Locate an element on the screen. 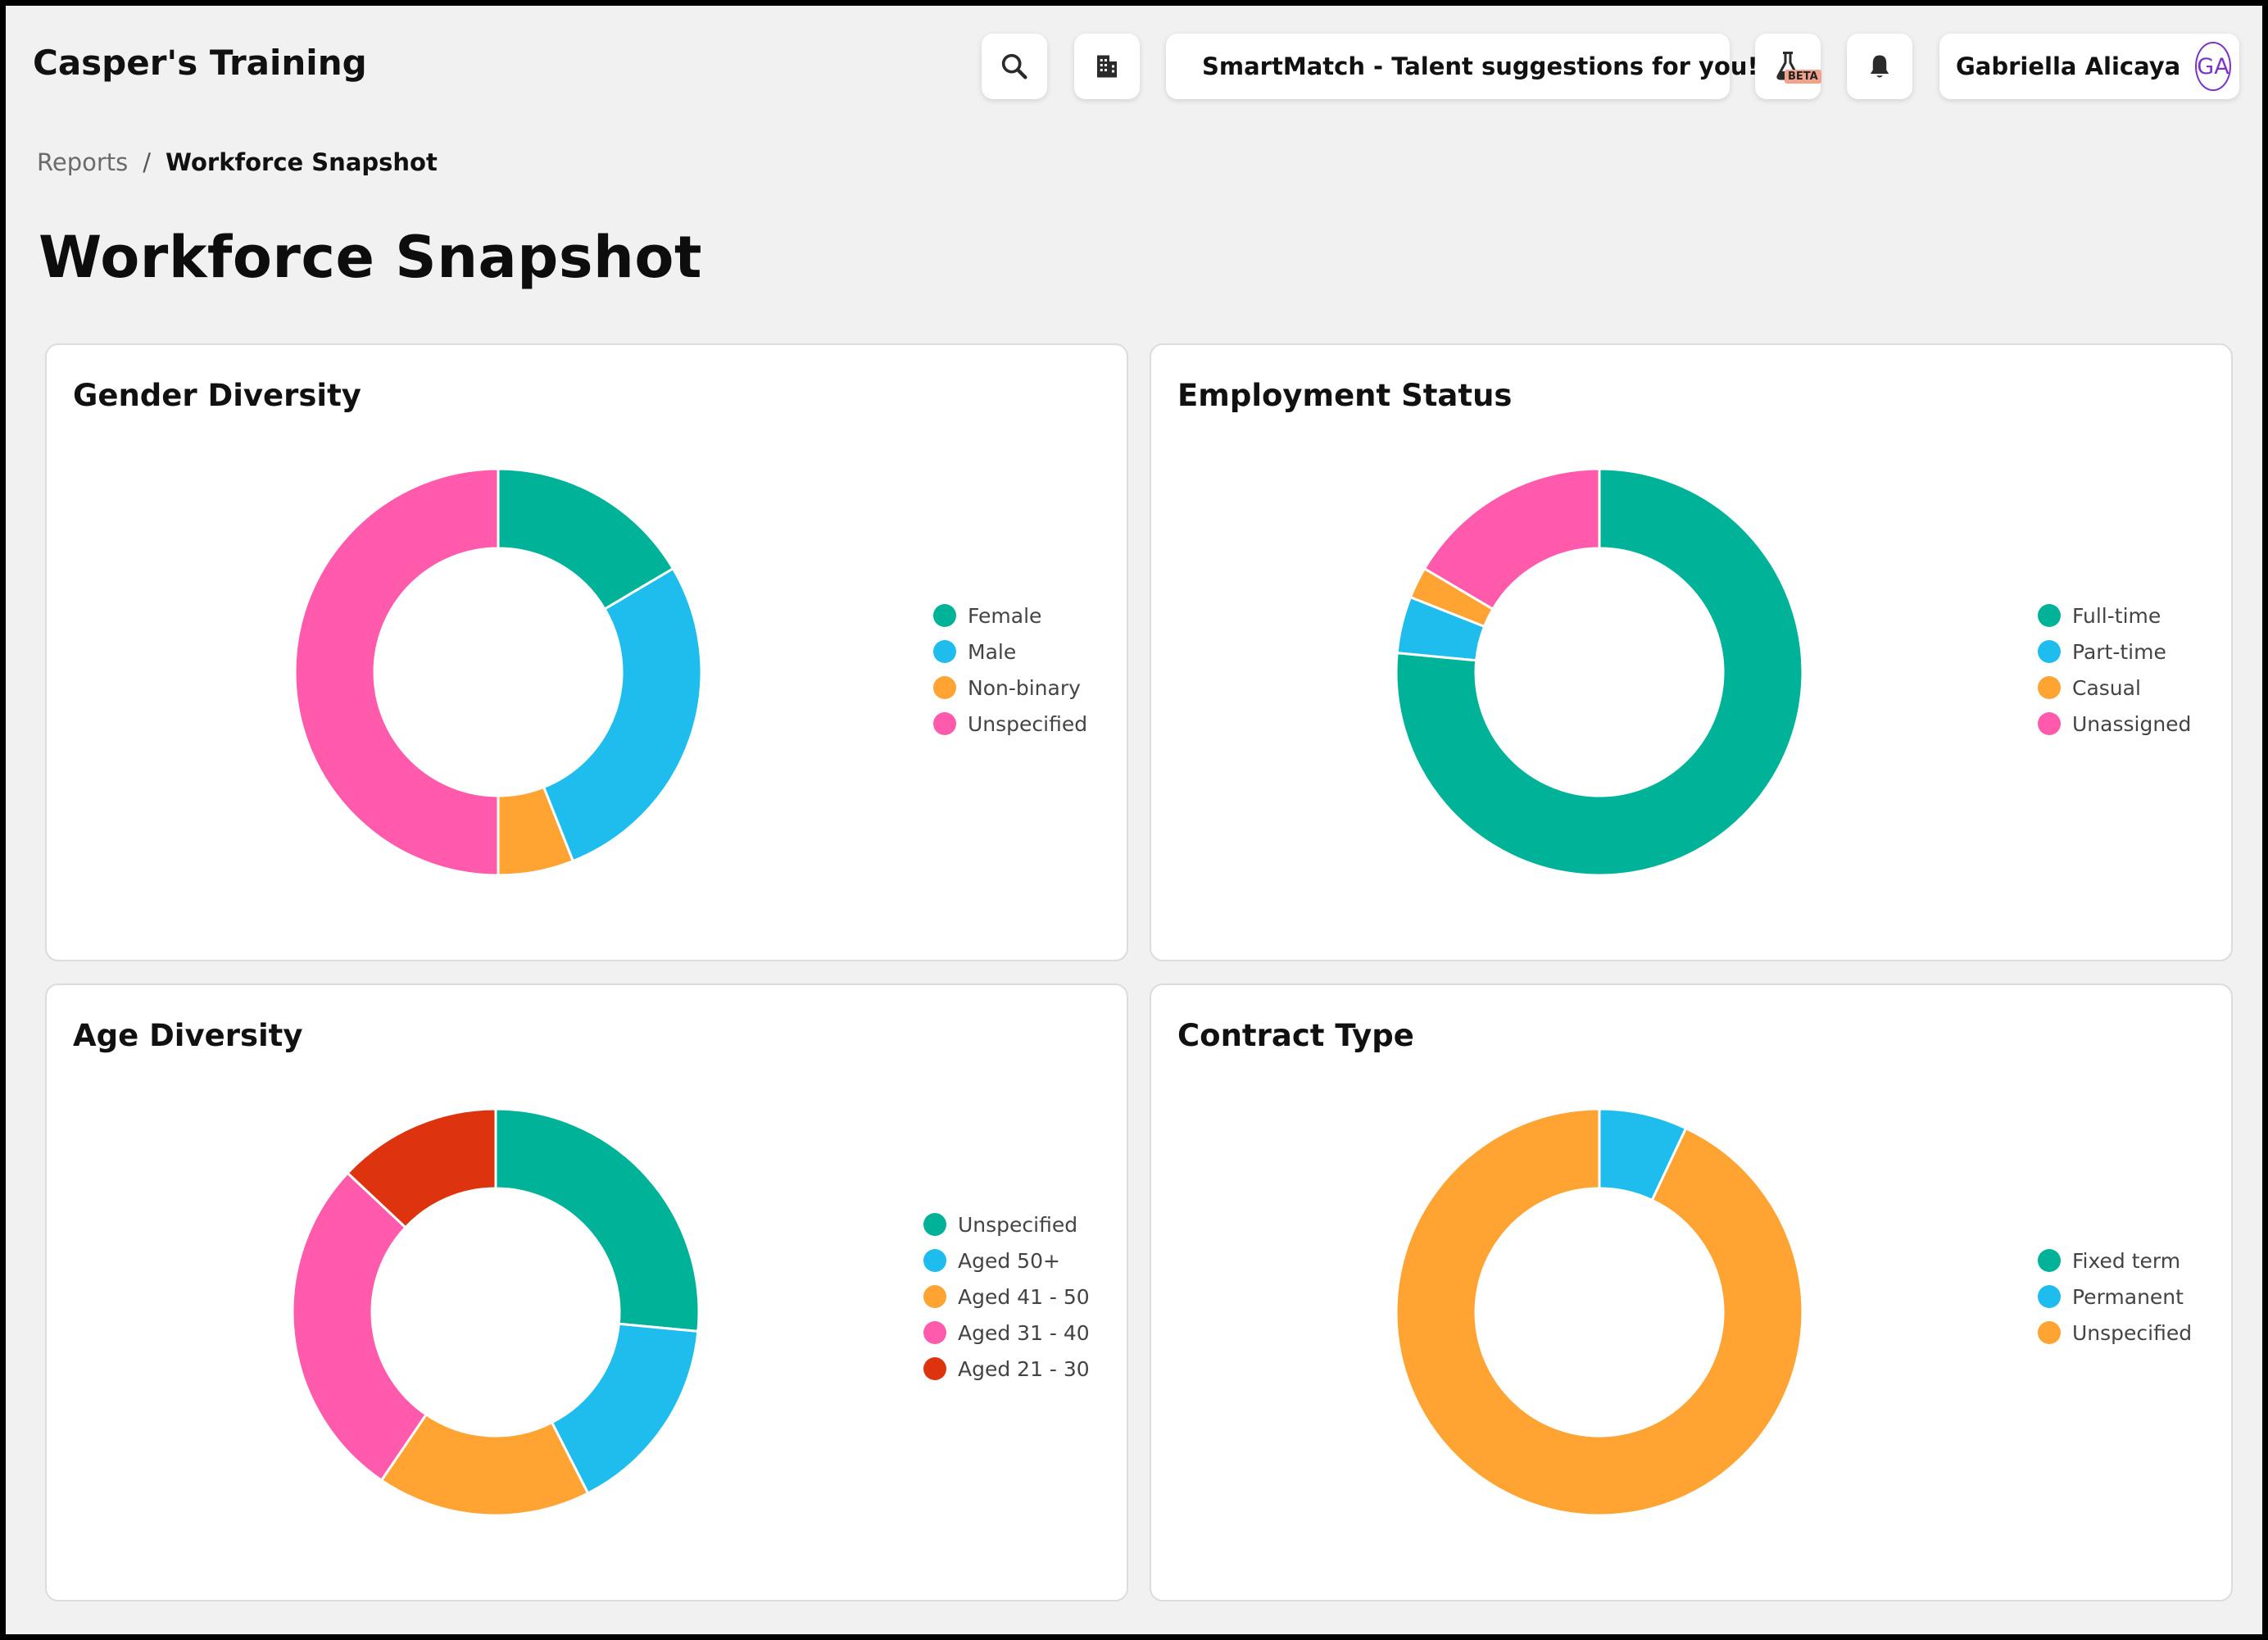 The height and width of the screenshot is (1640, 2268). smartmatch-label: SmartMatch - Talent suggestions for you! is located at coordinates (1480, 66).